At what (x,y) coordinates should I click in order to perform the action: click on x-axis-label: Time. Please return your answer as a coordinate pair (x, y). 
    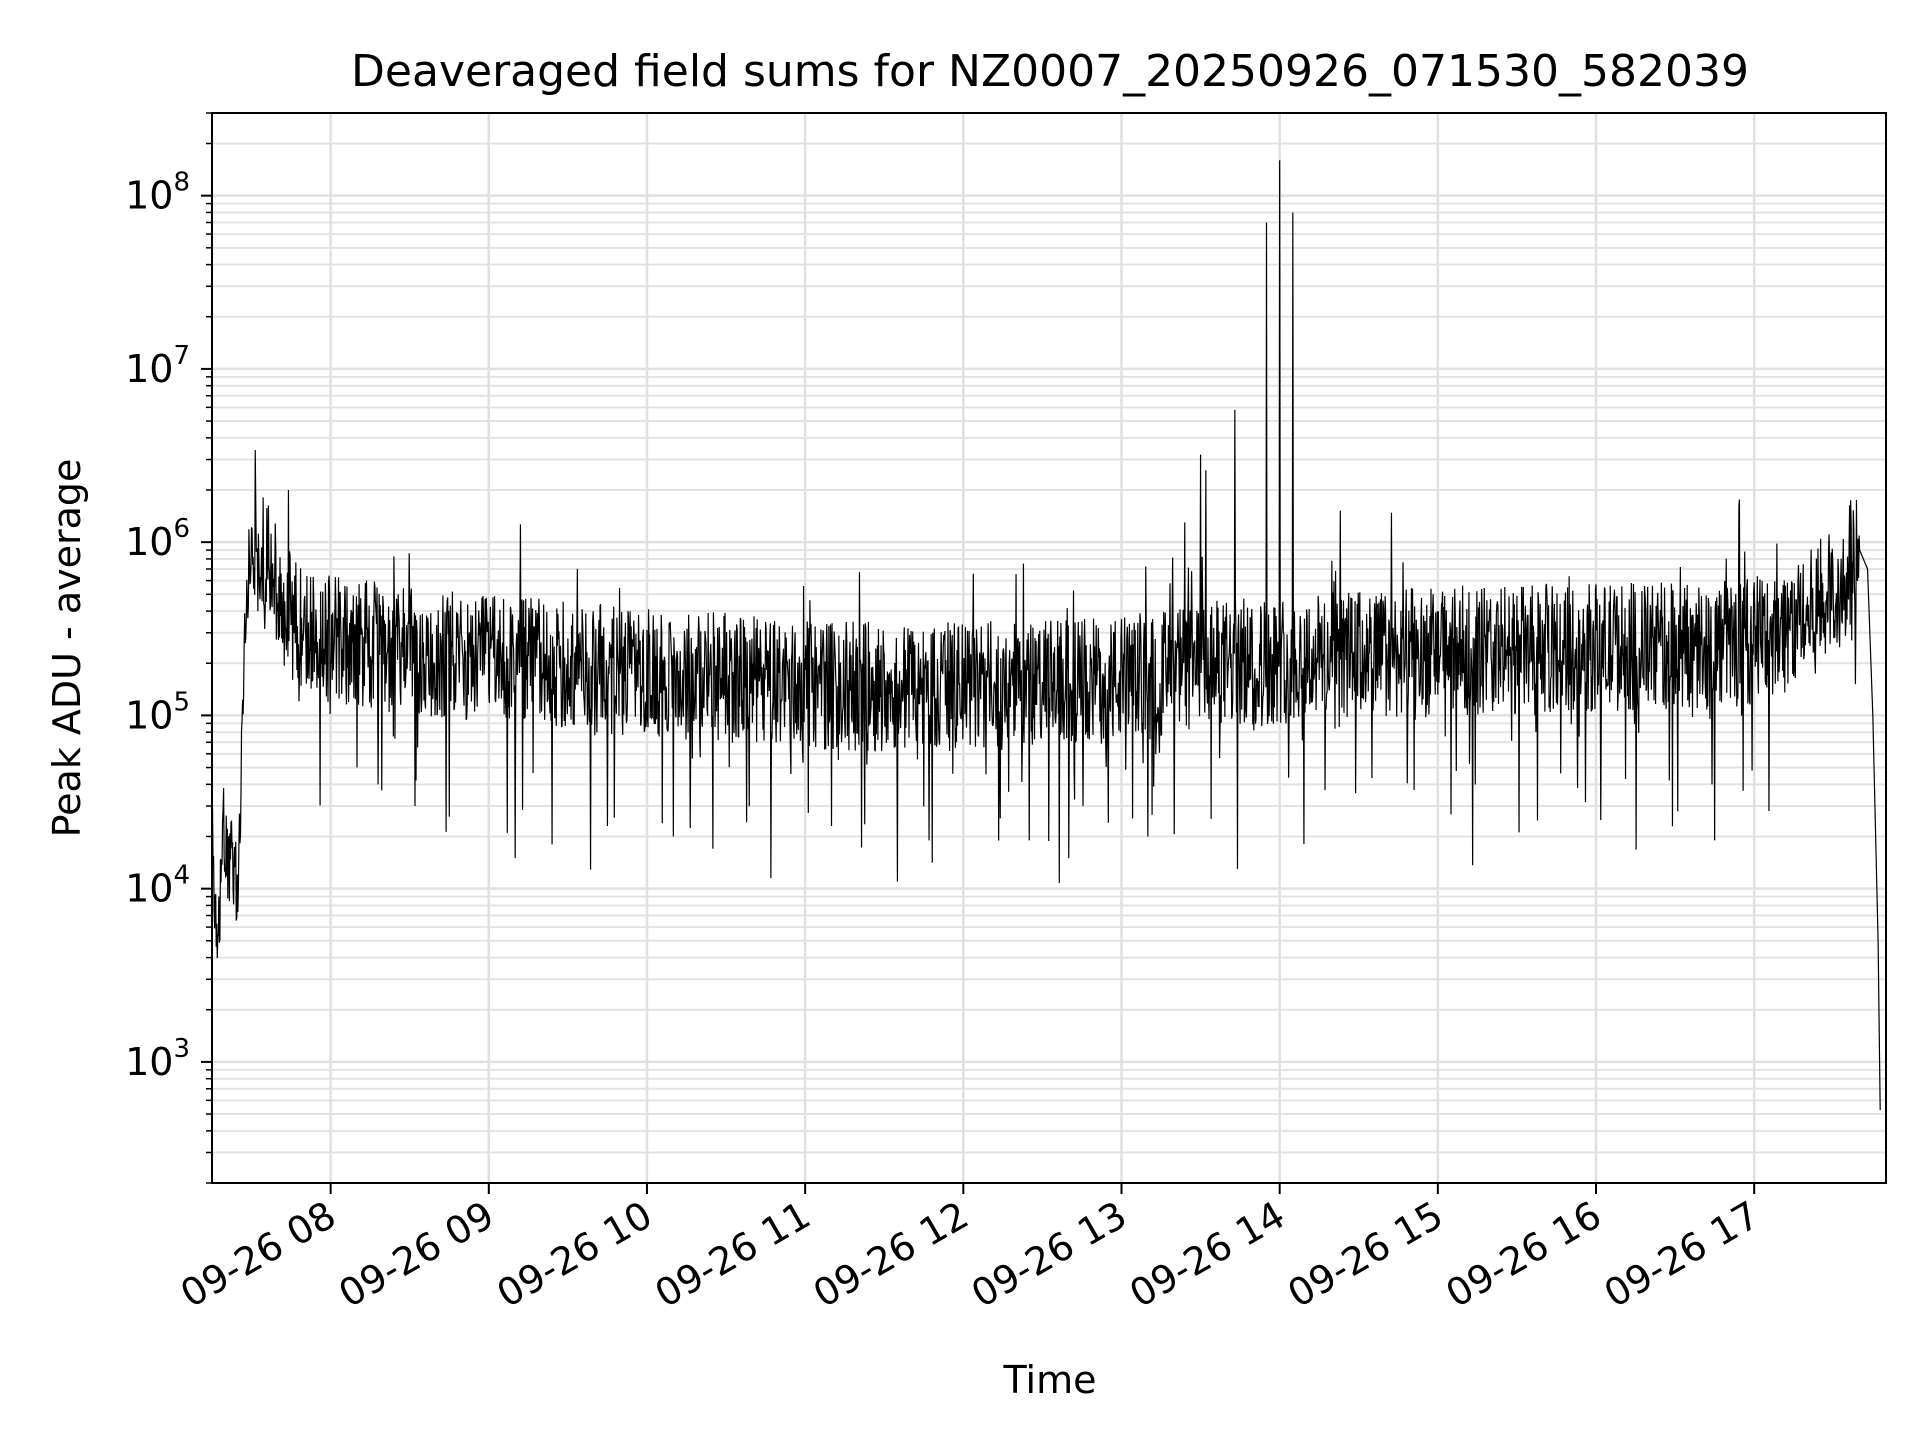
    Looking at the image, I should click on (1050, 1380).